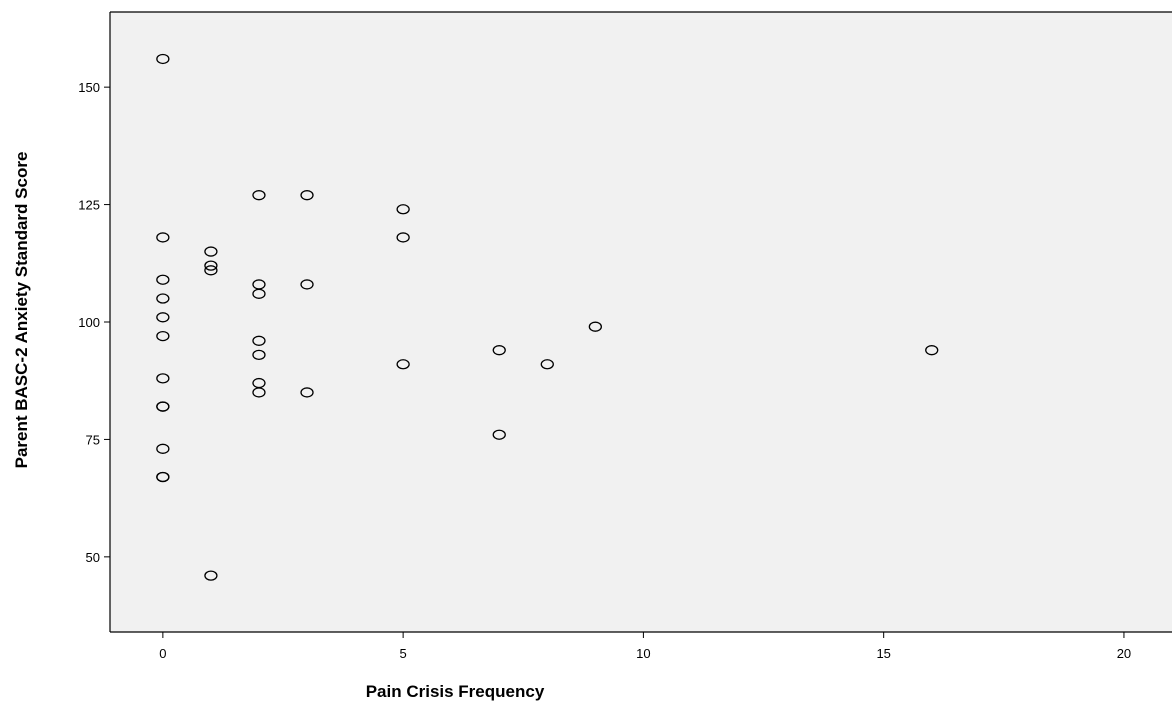 The image size is (1172, 710). What do you see at coordinates (1124, 653) in the screenshot?
I see `x-tick-label: 20` at bounding box center [1124, 653].